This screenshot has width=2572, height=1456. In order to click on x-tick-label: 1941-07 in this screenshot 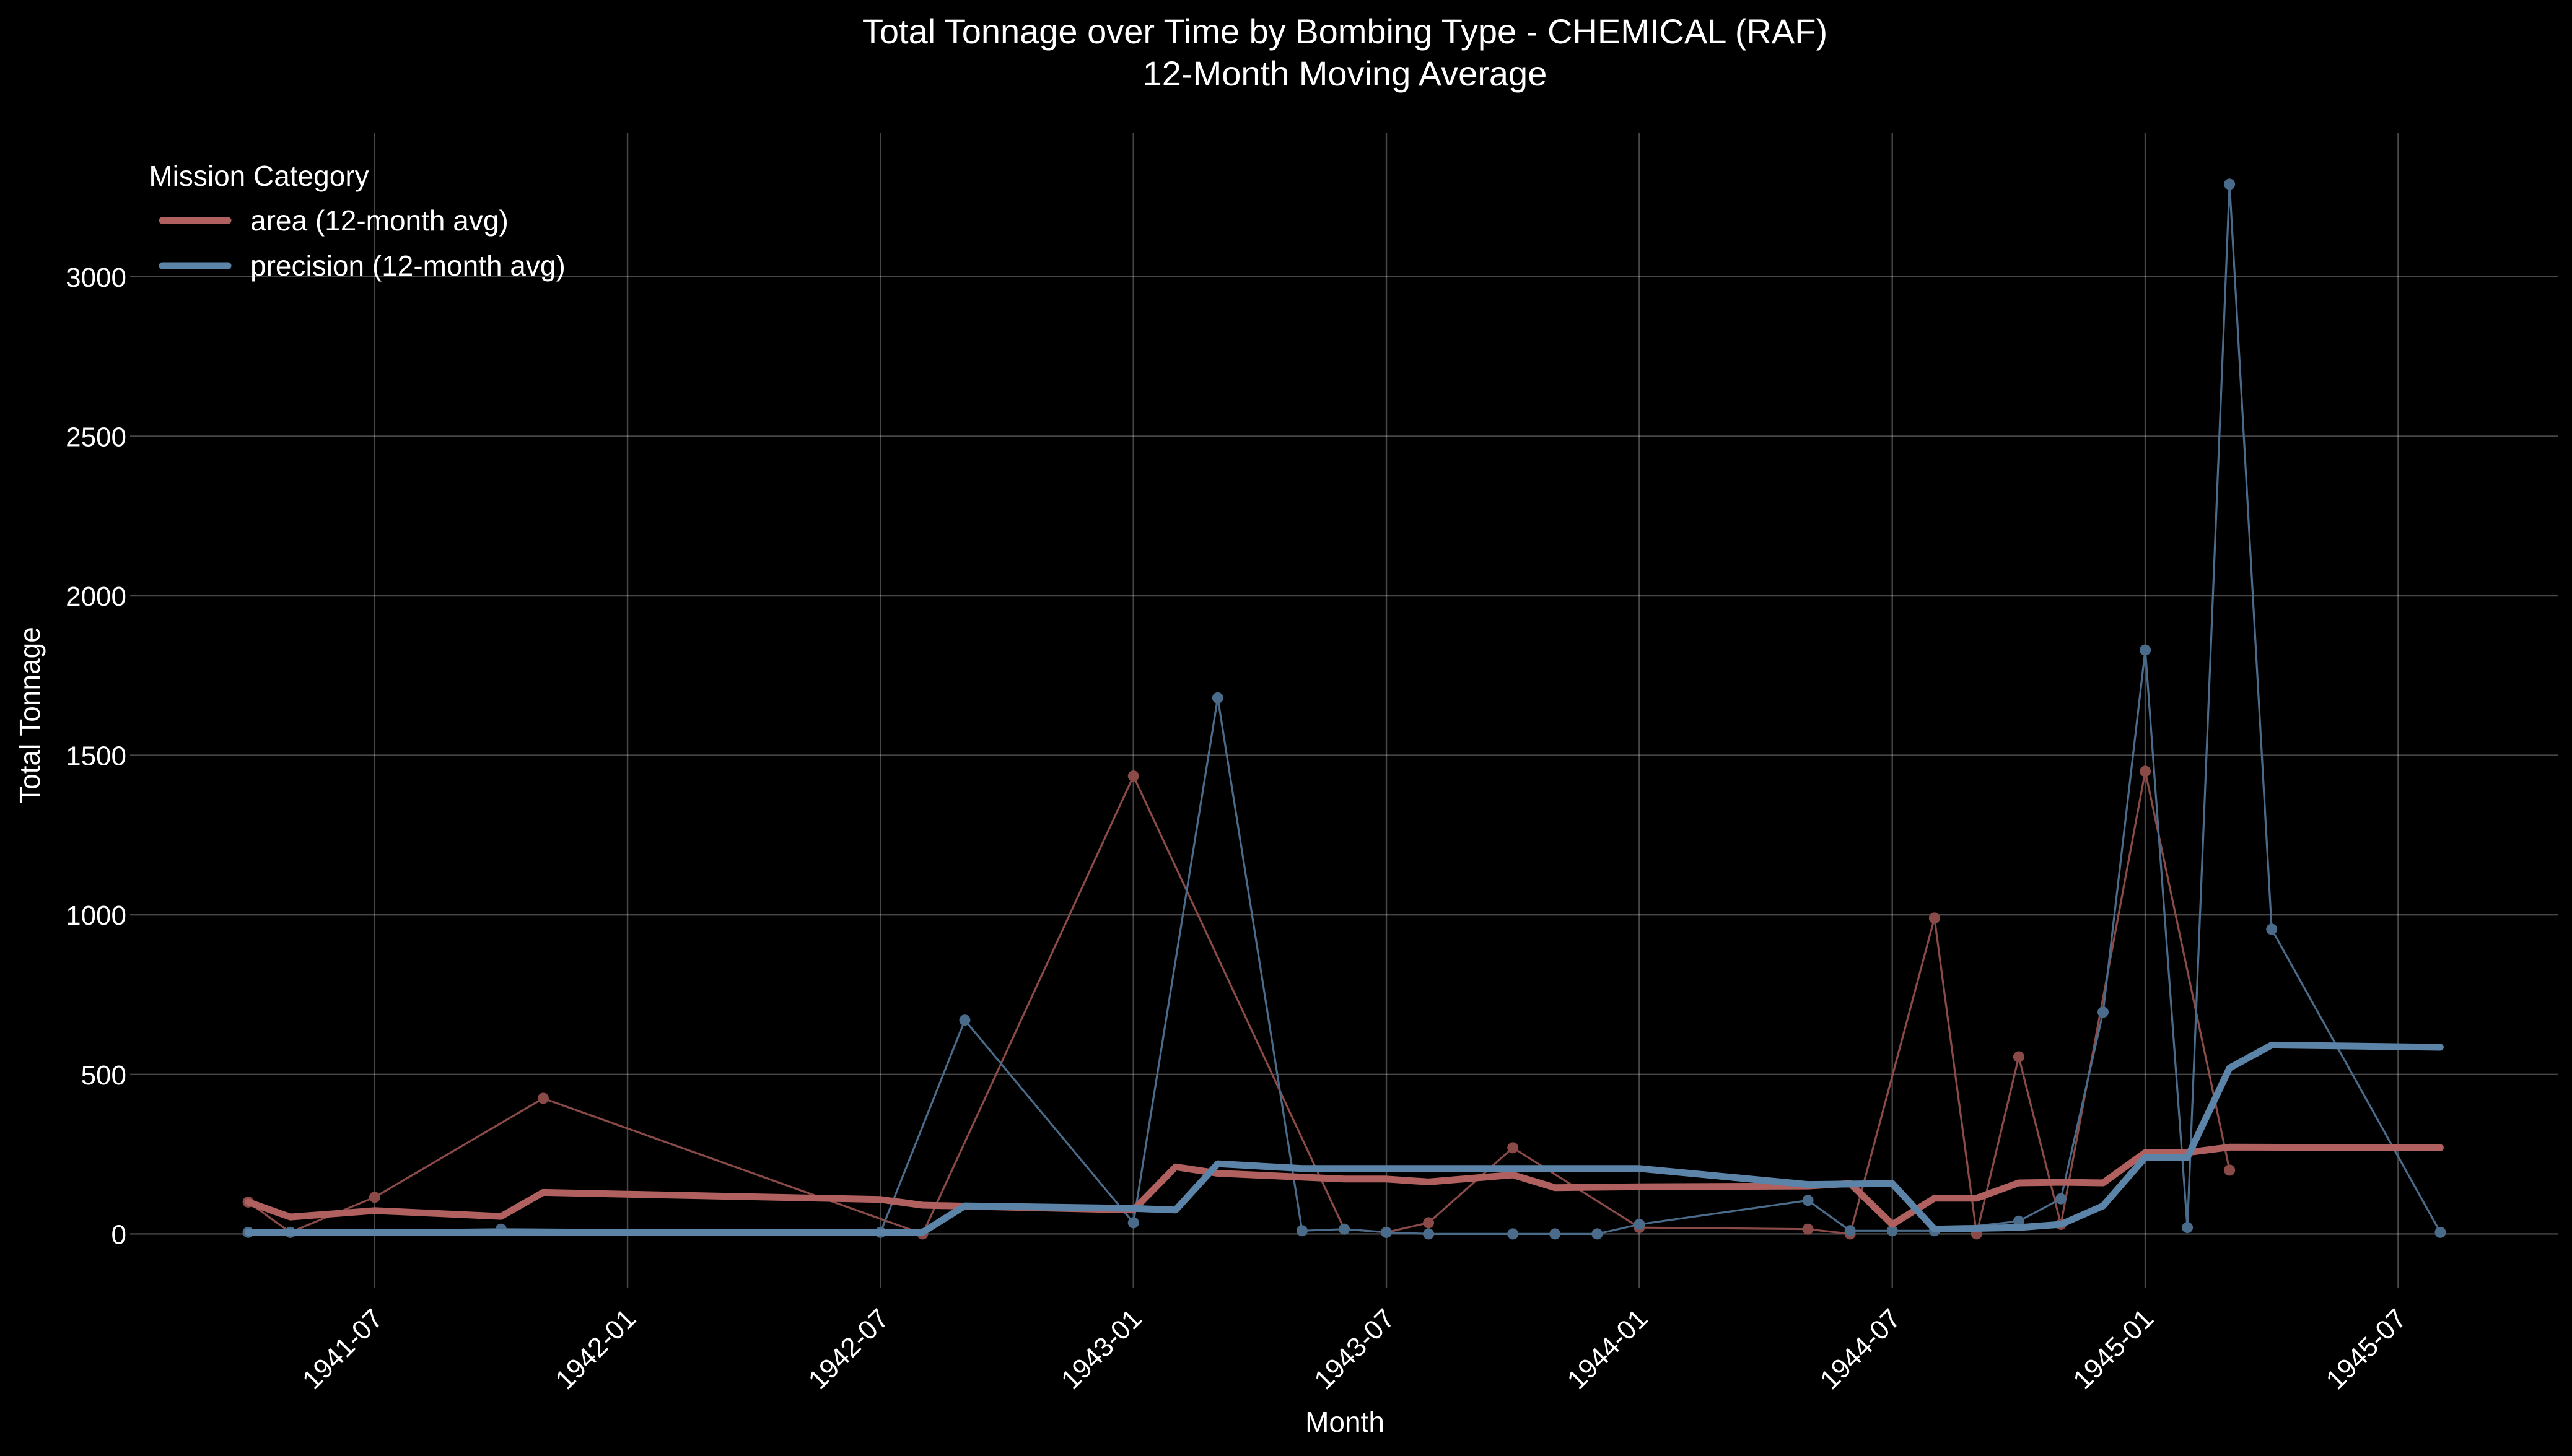, I will do `click(343, 1349)`.